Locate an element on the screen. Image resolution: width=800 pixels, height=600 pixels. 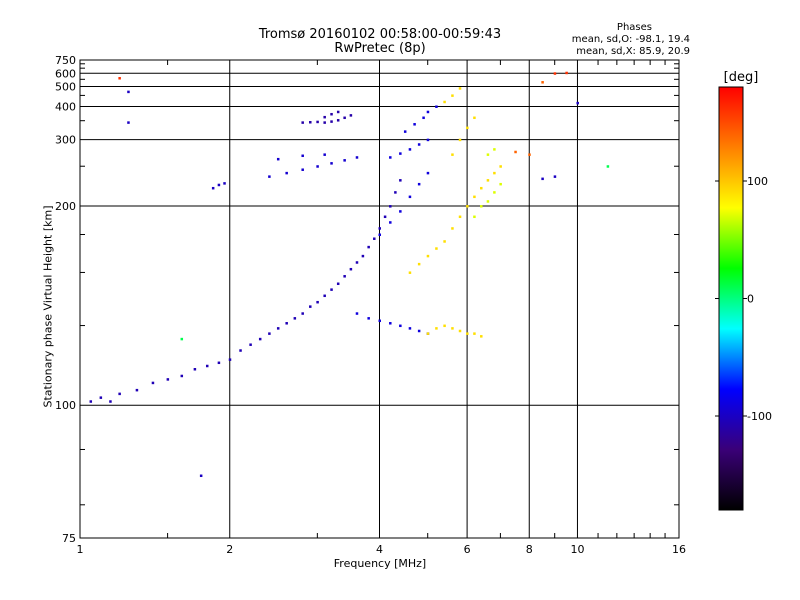
phase-stats-heading: Phases is located at coordinates (634, 27).